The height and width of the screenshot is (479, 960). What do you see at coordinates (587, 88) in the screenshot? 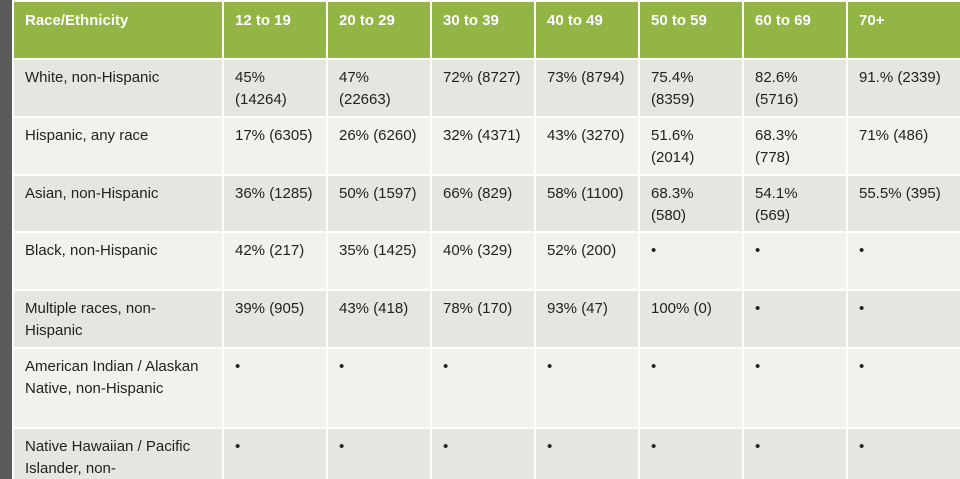
I see `data-cell: 73% (8794)` at bounding box center [587, 88].